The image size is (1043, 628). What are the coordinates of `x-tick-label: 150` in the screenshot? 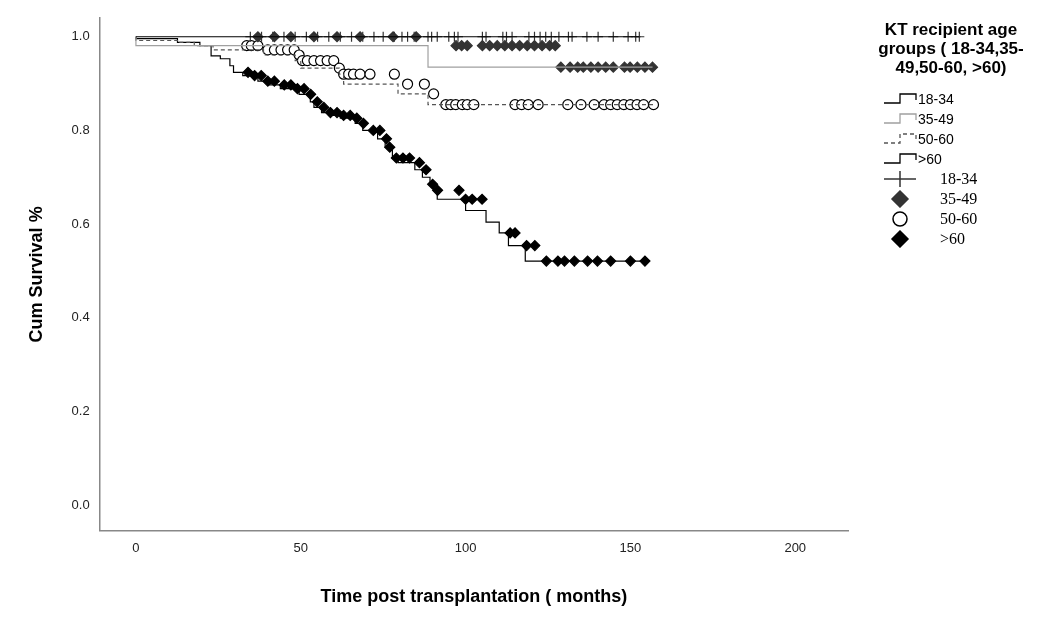 It's located at (630, 548).